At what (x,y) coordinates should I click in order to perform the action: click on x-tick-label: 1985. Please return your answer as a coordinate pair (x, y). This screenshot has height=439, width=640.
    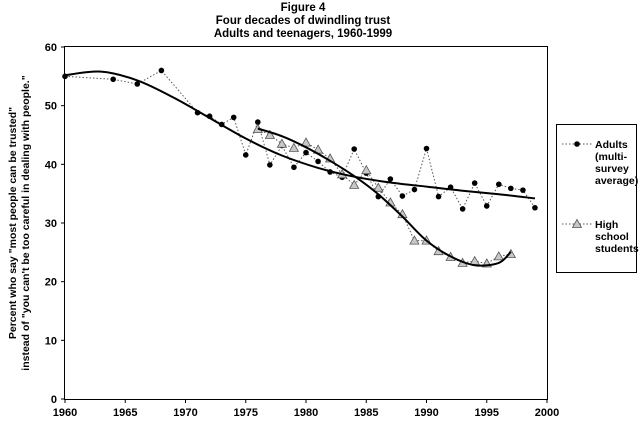
    Looking at the image, I should click on (366, 413).